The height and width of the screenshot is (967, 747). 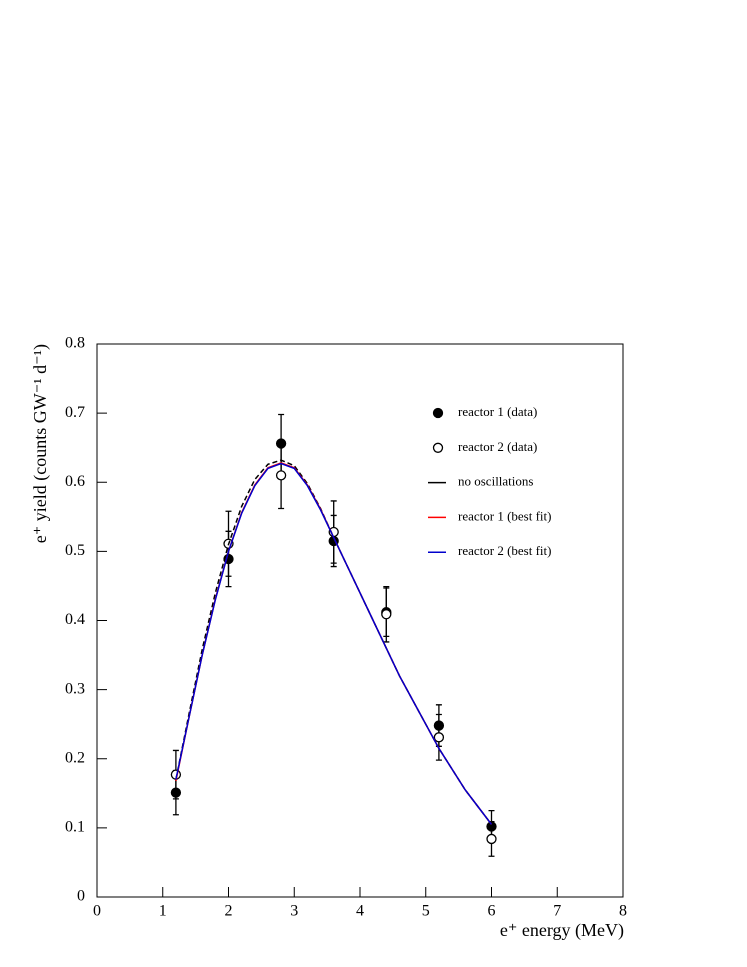 What do you see at coordinates (504, 515) in the screenshot?
I see `legend-label: reactor 1 (best fit)` at bounding box center [504, 515].